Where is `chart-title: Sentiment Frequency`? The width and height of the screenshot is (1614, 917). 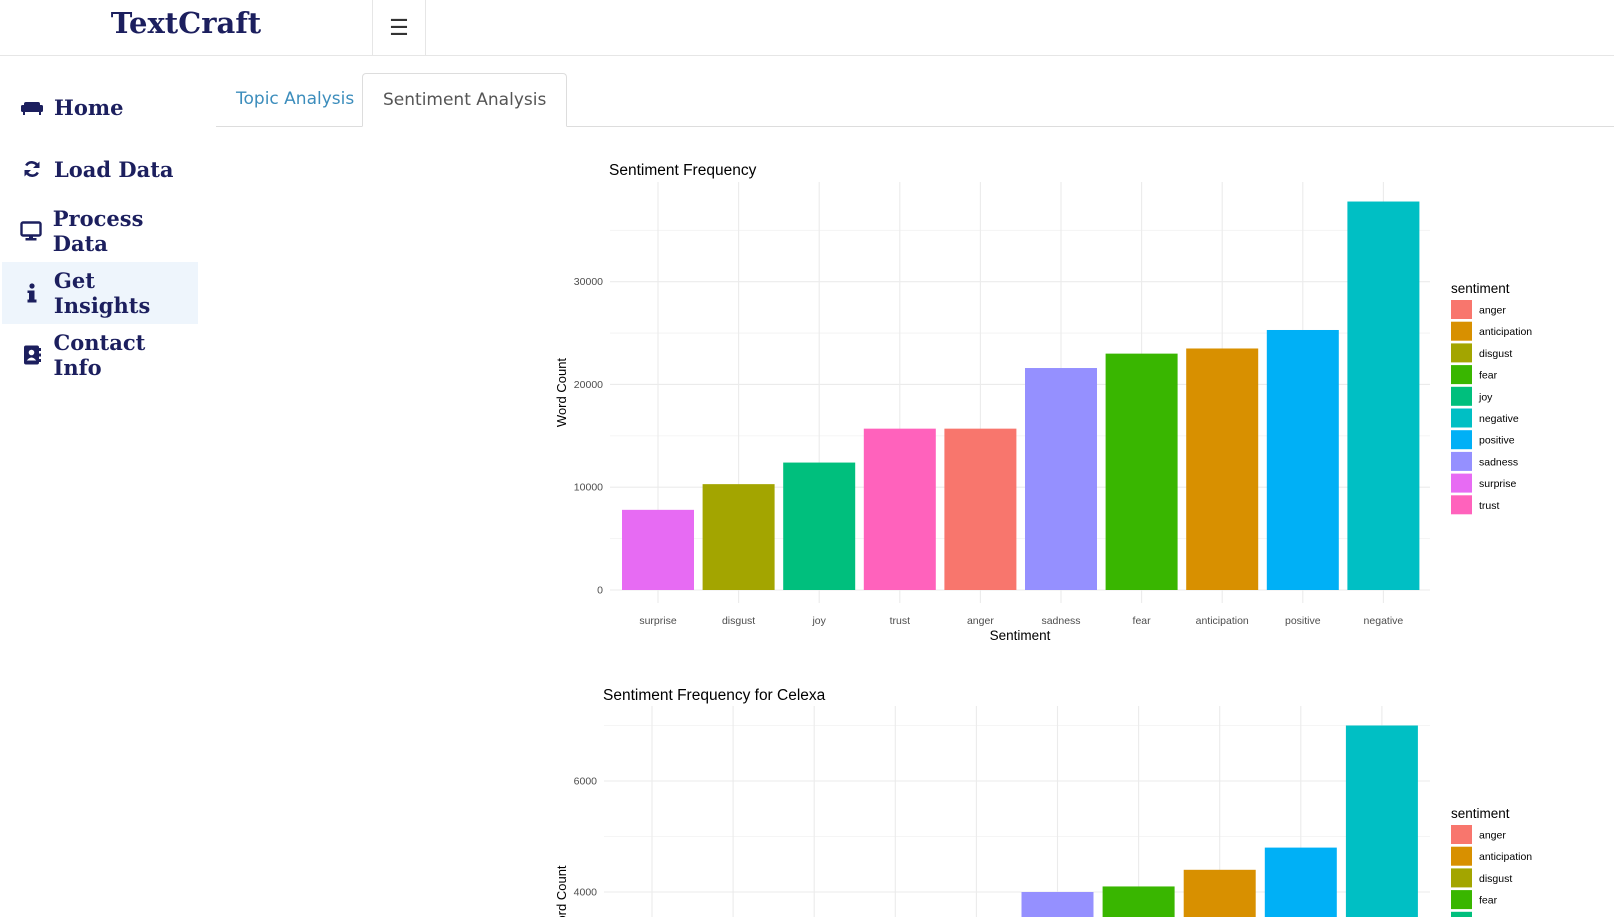 chart-title: Sentiment Frequency is located at coordinates (683, 170).